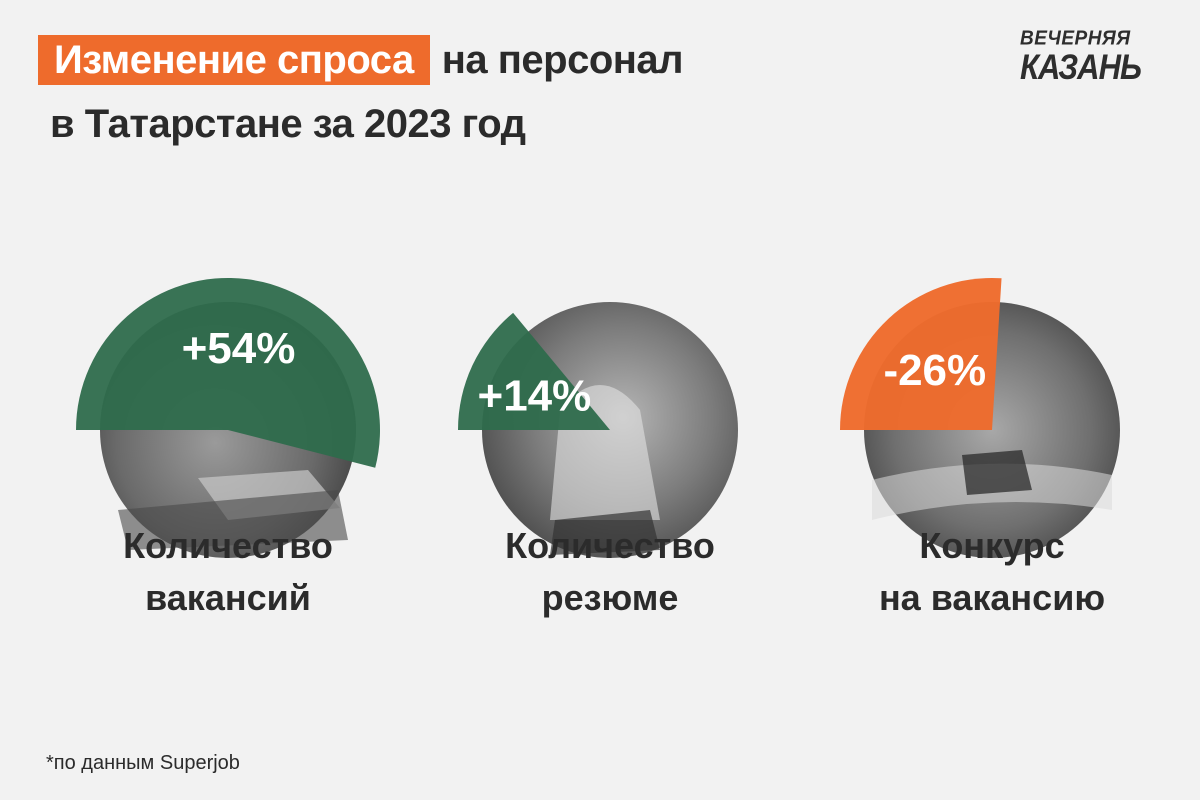 Image resolution: width=1200 pixels, height=800 pixels. I want to click on stat-card-vacancies: +54% Количество вакансий, so click(228, 415).